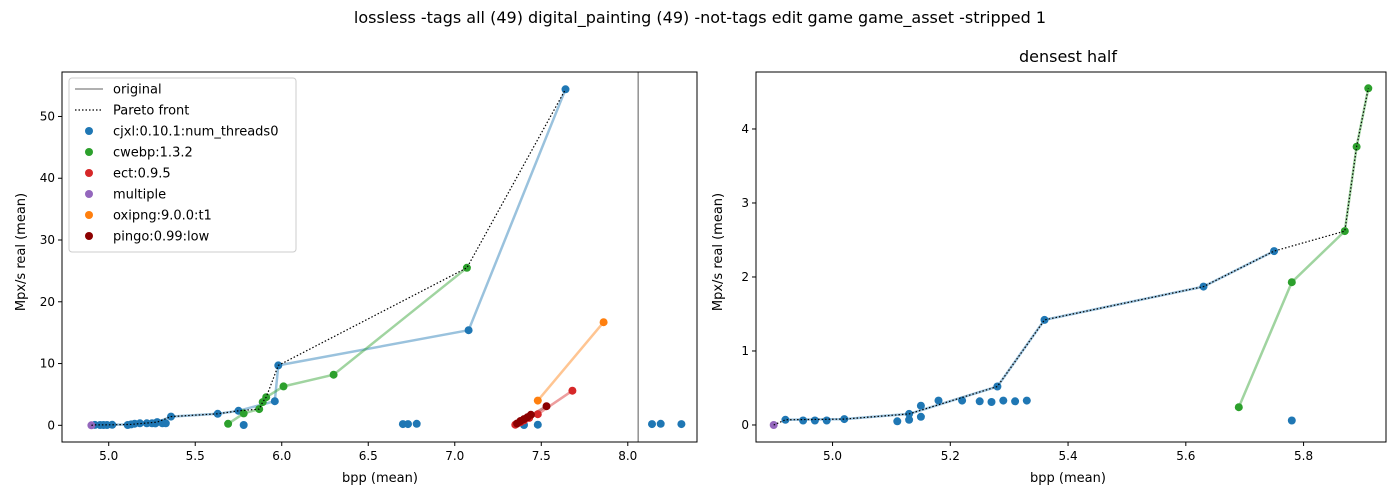 This screenshot has width=1400, height=500. What do you see at coordinates (368, 456) in the screenshot?
I see `x-tick-label: 6.5` at bounding box center [368, 456].